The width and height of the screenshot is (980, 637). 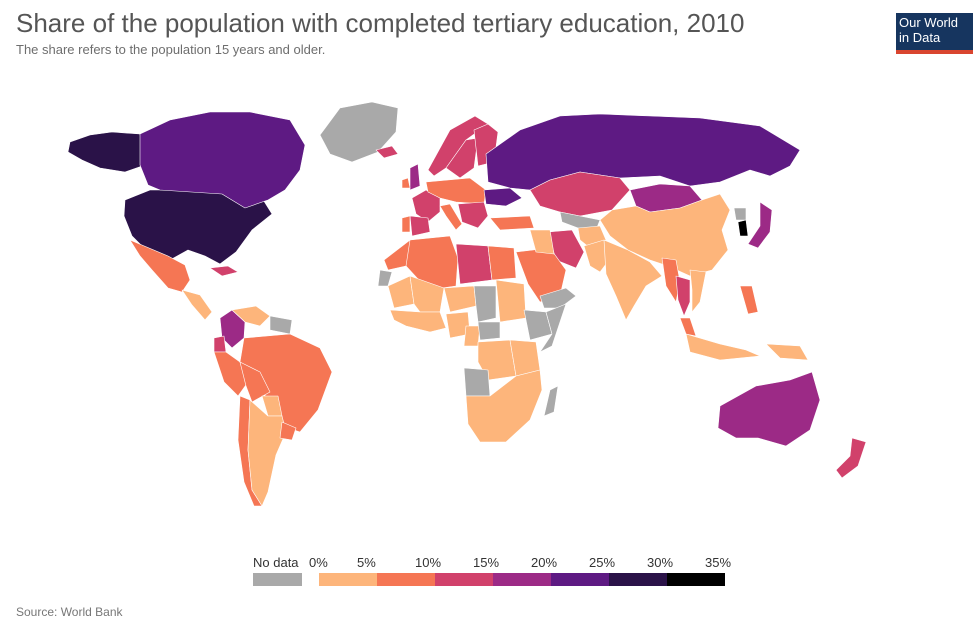 I want to click on country-balkans, so click(x=473, y=215).